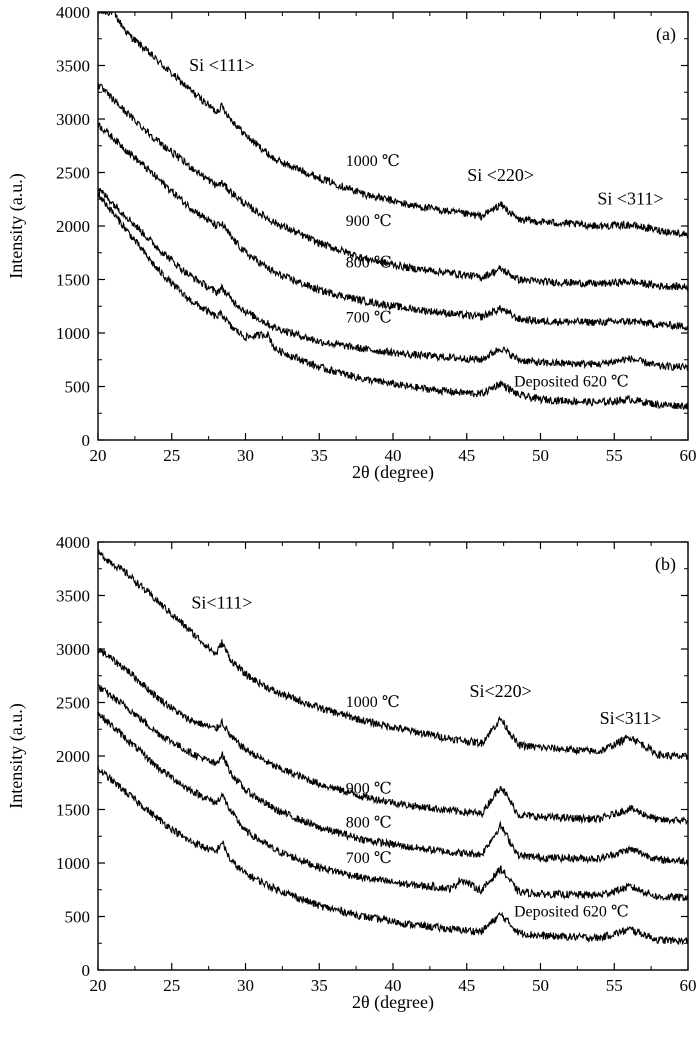 This screenshot has width=700, height=1040. What do you see at coordinates (630, 199) in the screenshot?
I see `peak-label: Si <311>` at bounding box center [630, 199].